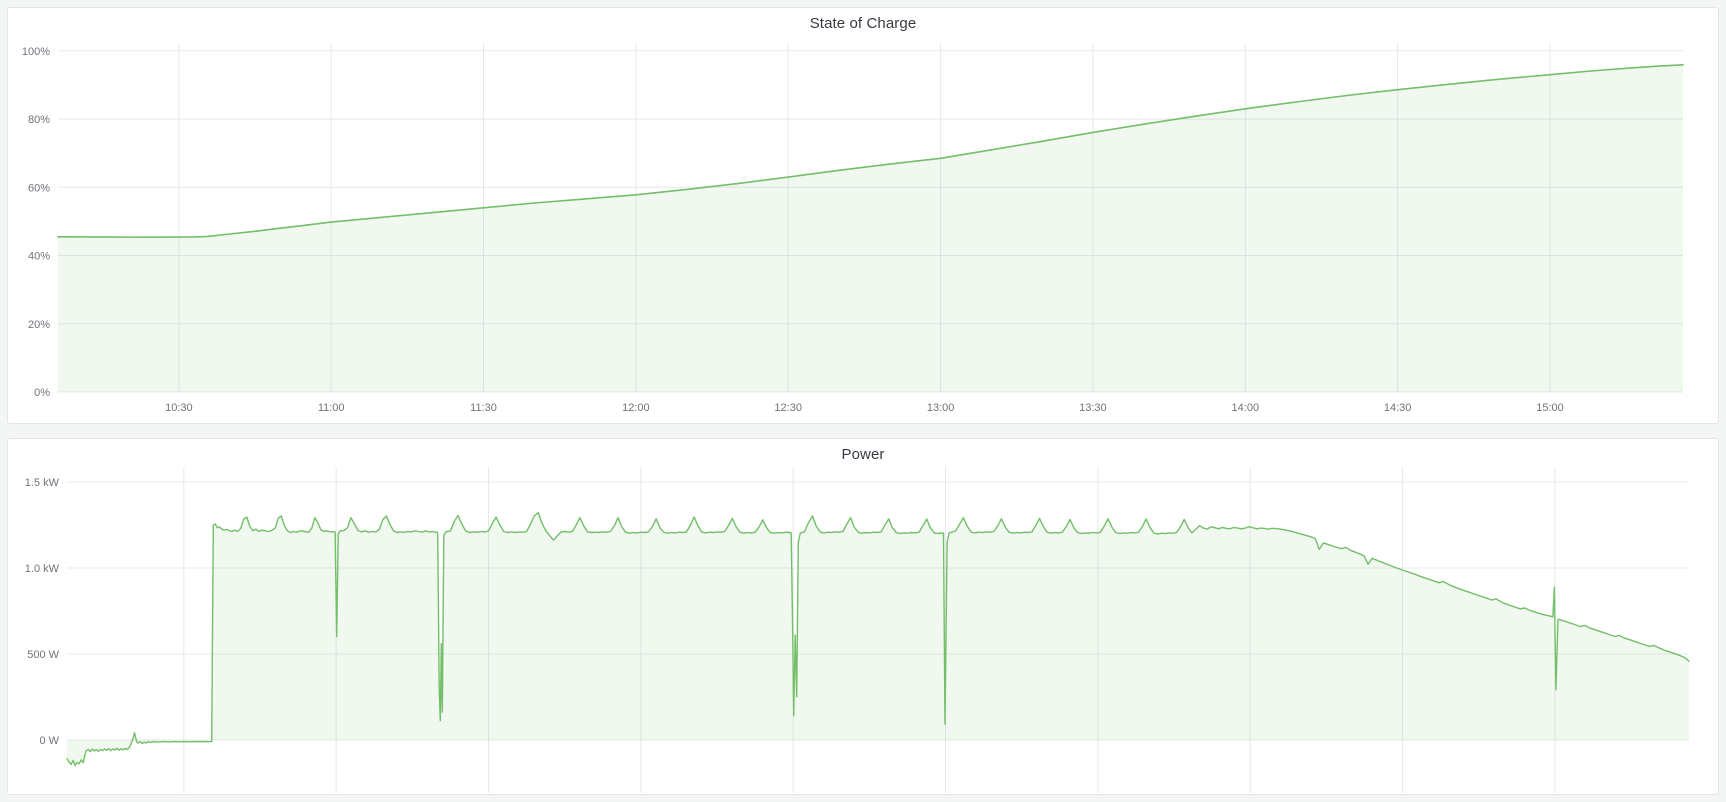  What do you see at coordinates (36, 52) in the screenshot?
I see `y-tick-label: 100%` at bounding box center [36, 52].